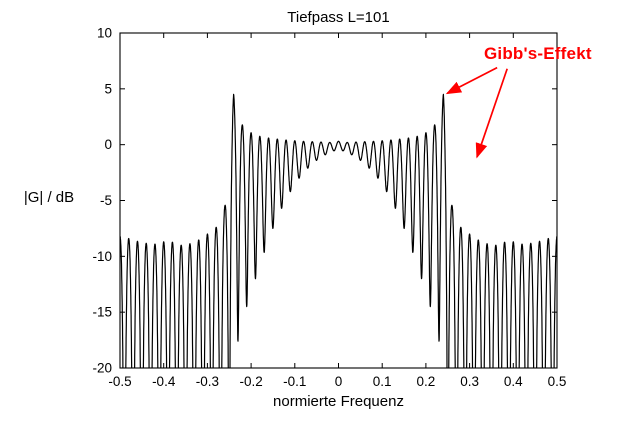 Image resolution: width=630 pixels, height=422 pixels. What do you see at coordinates (338, 17) in the screenshot?
I see `chart-title: Tiefpass L=101` at bounding box center [338, 17].